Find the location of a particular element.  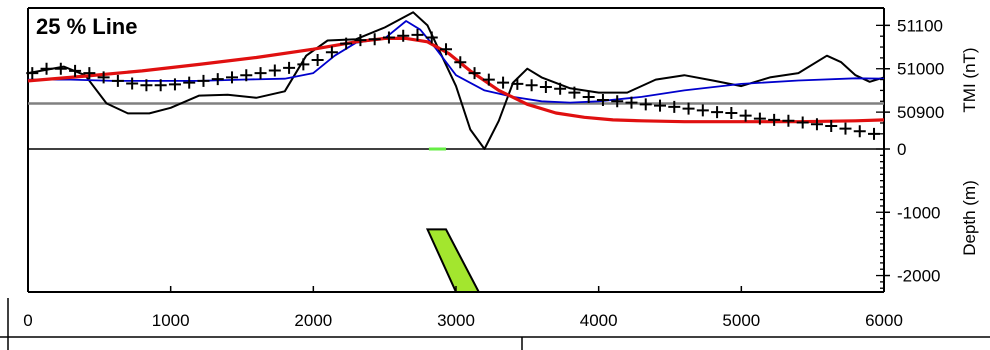

depth-axis-title: Depth (m) is located at coordinates (969, 218).